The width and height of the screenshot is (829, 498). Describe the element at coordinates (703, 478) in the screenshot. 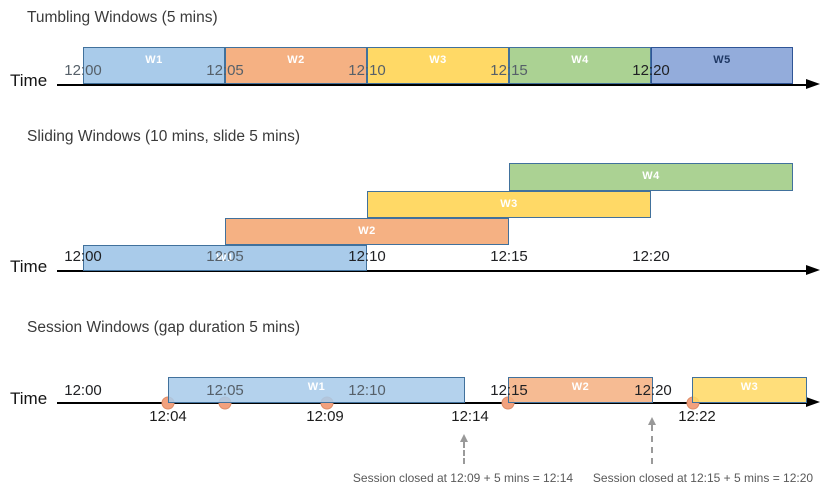

I see `session-closed-annotation: Session closed at 12:15 + 5 mins = 12:20` at that location.